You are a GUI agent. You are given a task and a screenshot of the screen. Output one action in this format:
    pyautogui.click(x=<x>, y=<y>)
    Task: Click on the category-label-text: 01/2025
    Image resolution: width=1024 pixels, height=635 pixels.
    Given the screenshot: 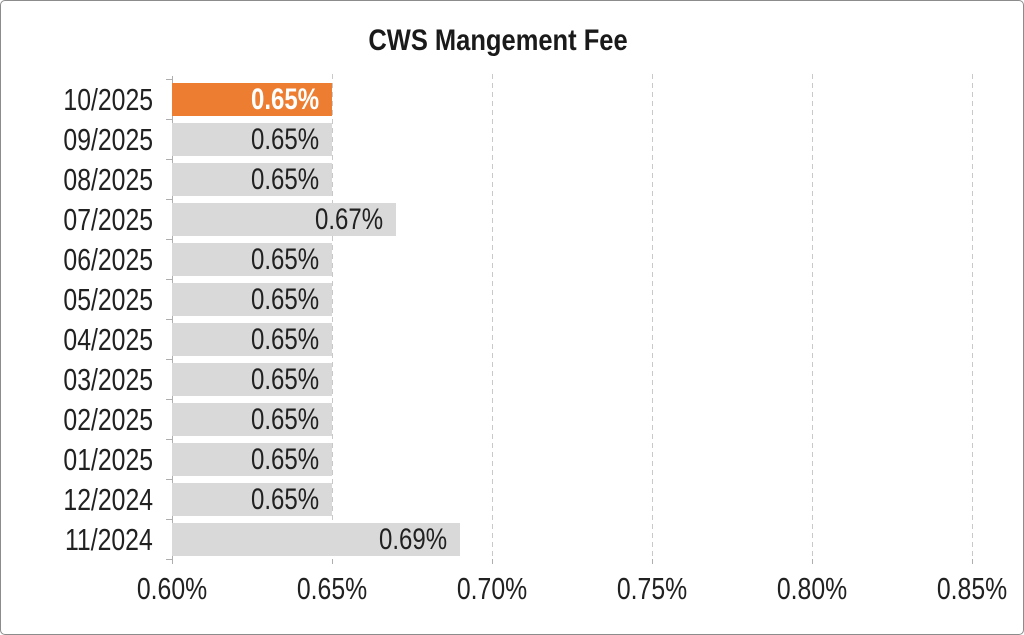 What is the action you would take?
    pyautogui.click(x=108, y=459)
    